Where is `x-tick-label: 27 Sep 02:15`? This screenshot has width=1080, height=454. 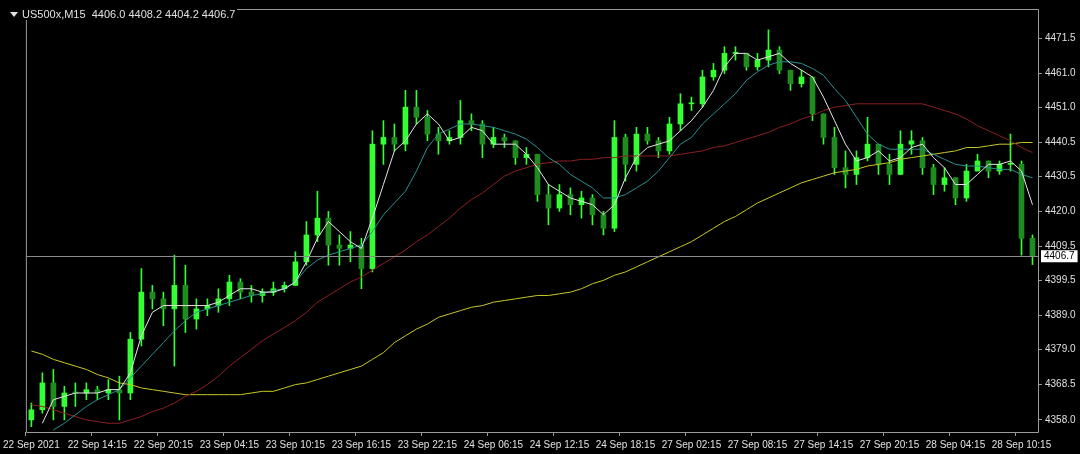 x-tick-label: 27 Sep 02:15 is located at coordinates (691, 444).